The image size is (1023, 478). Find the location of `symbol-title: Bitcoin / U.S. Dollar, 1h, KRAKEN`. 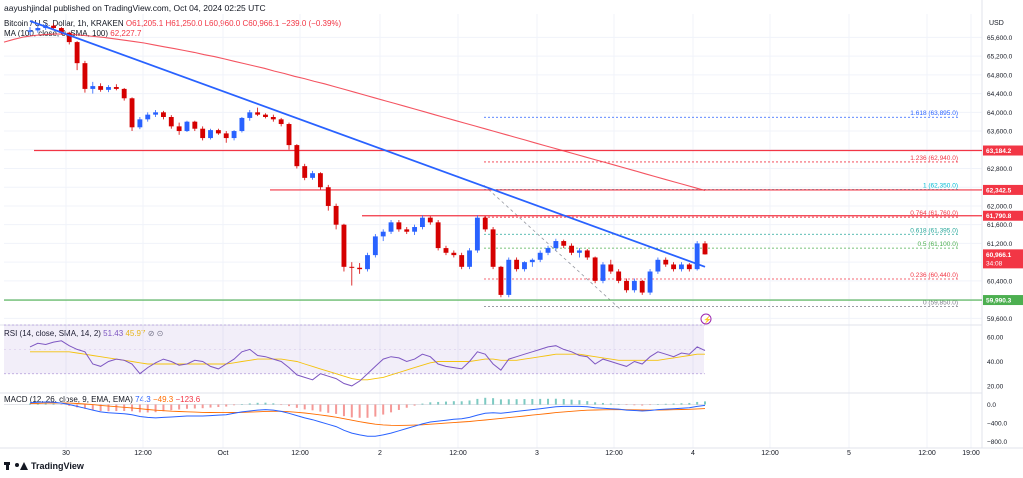

symbol-title: Bitcoin / U.S. Dollar, 1h, KRAKEN is located at coordinates (64, 23).